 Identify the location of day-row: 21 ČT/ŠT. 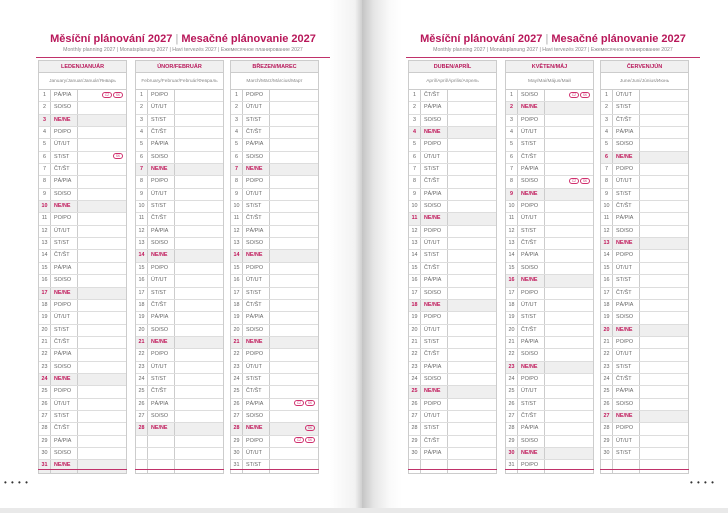
(82, 343).